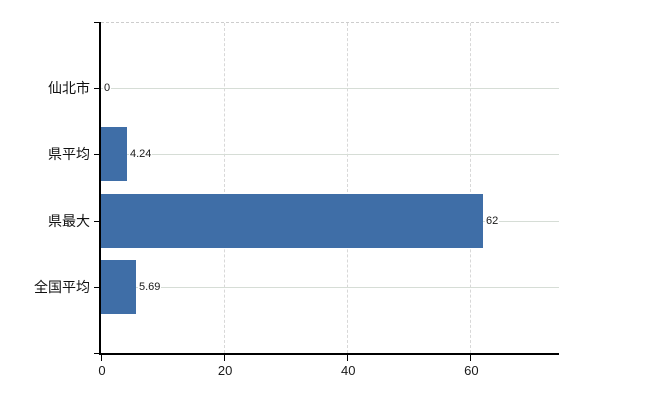  Describe the element at coordinates (69, 88) in the screenshot. I see `category-label-senboku-city: 仙北市` at that location.